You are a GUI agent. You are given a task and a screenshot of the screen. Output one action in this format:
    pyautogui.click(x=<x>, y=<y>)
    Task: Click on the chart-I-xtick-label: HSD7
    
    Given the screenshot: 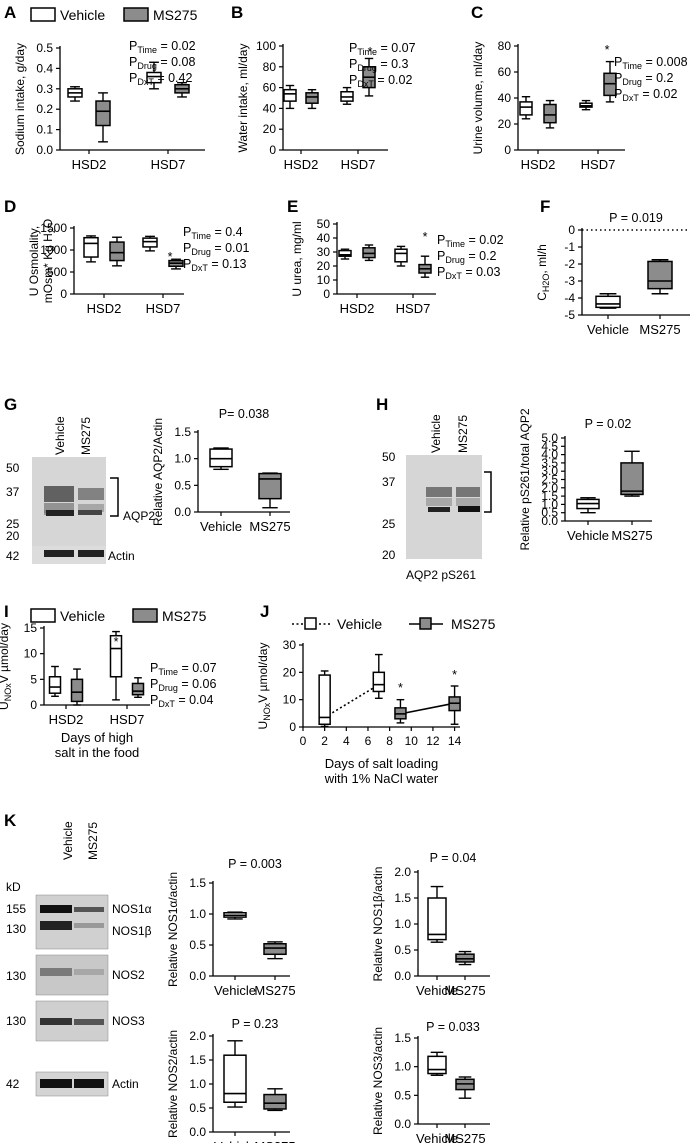 What is the action you would take?
    pyautogui.click(x=127, y=719)
    